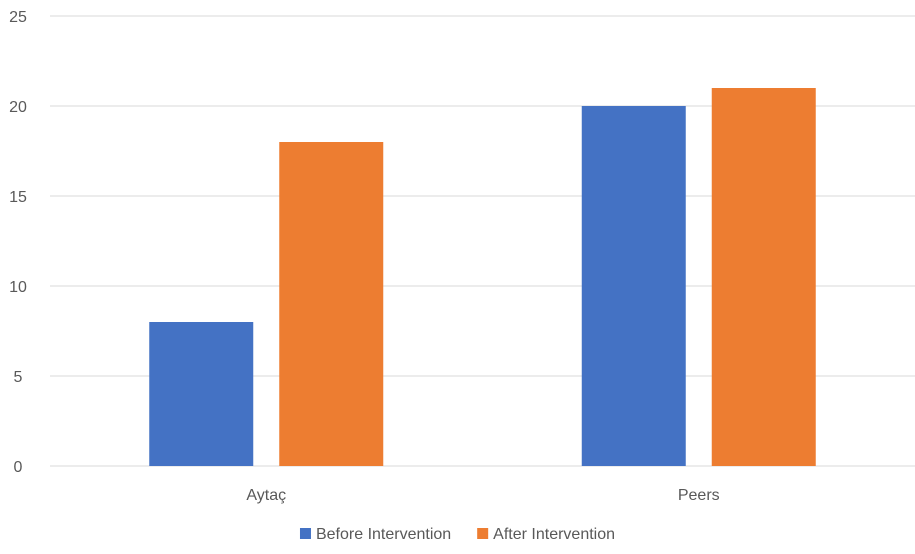 The width and height of the screenshot is (915, 554). What do you see at coordinates (18, 287) in the screenshot?
I see `y-tick-label: 10` at bounding box center [18, 287].